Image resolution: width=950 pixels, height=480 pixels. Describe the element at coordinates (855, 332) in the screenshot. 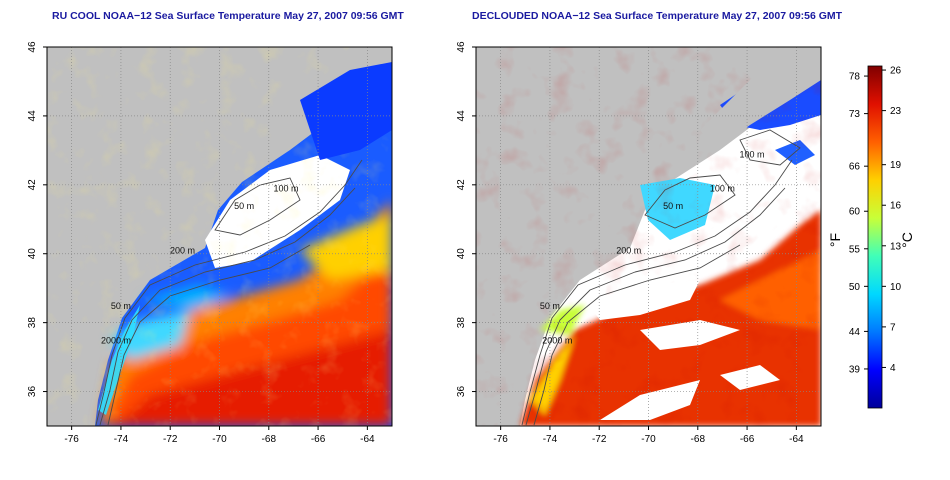

I see `fahrenheit-tick-label: 44` at that location.